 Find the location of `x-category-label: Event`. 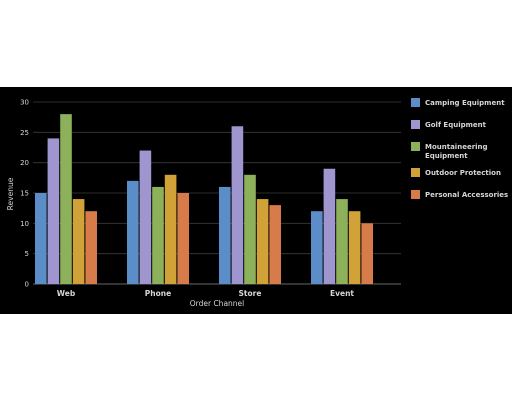

x-category-label: Event is located at coordinates (342, 293).